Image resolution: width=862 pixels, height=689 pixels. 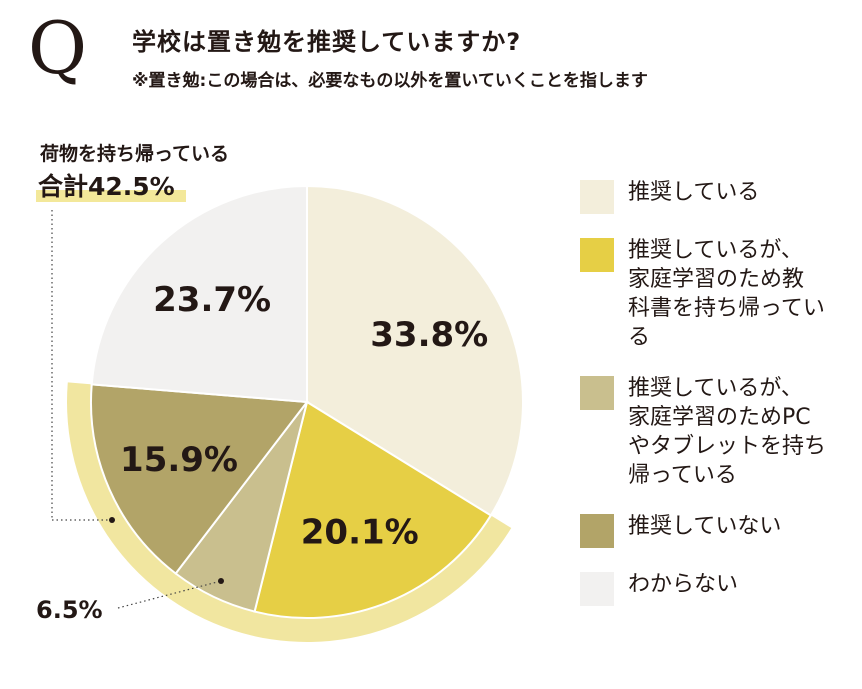 What do you see at coordinates (134, 153) in the screenshot?
I see `group-caption: 荷物を持ち帰っている` at bounding box center [134, 153].